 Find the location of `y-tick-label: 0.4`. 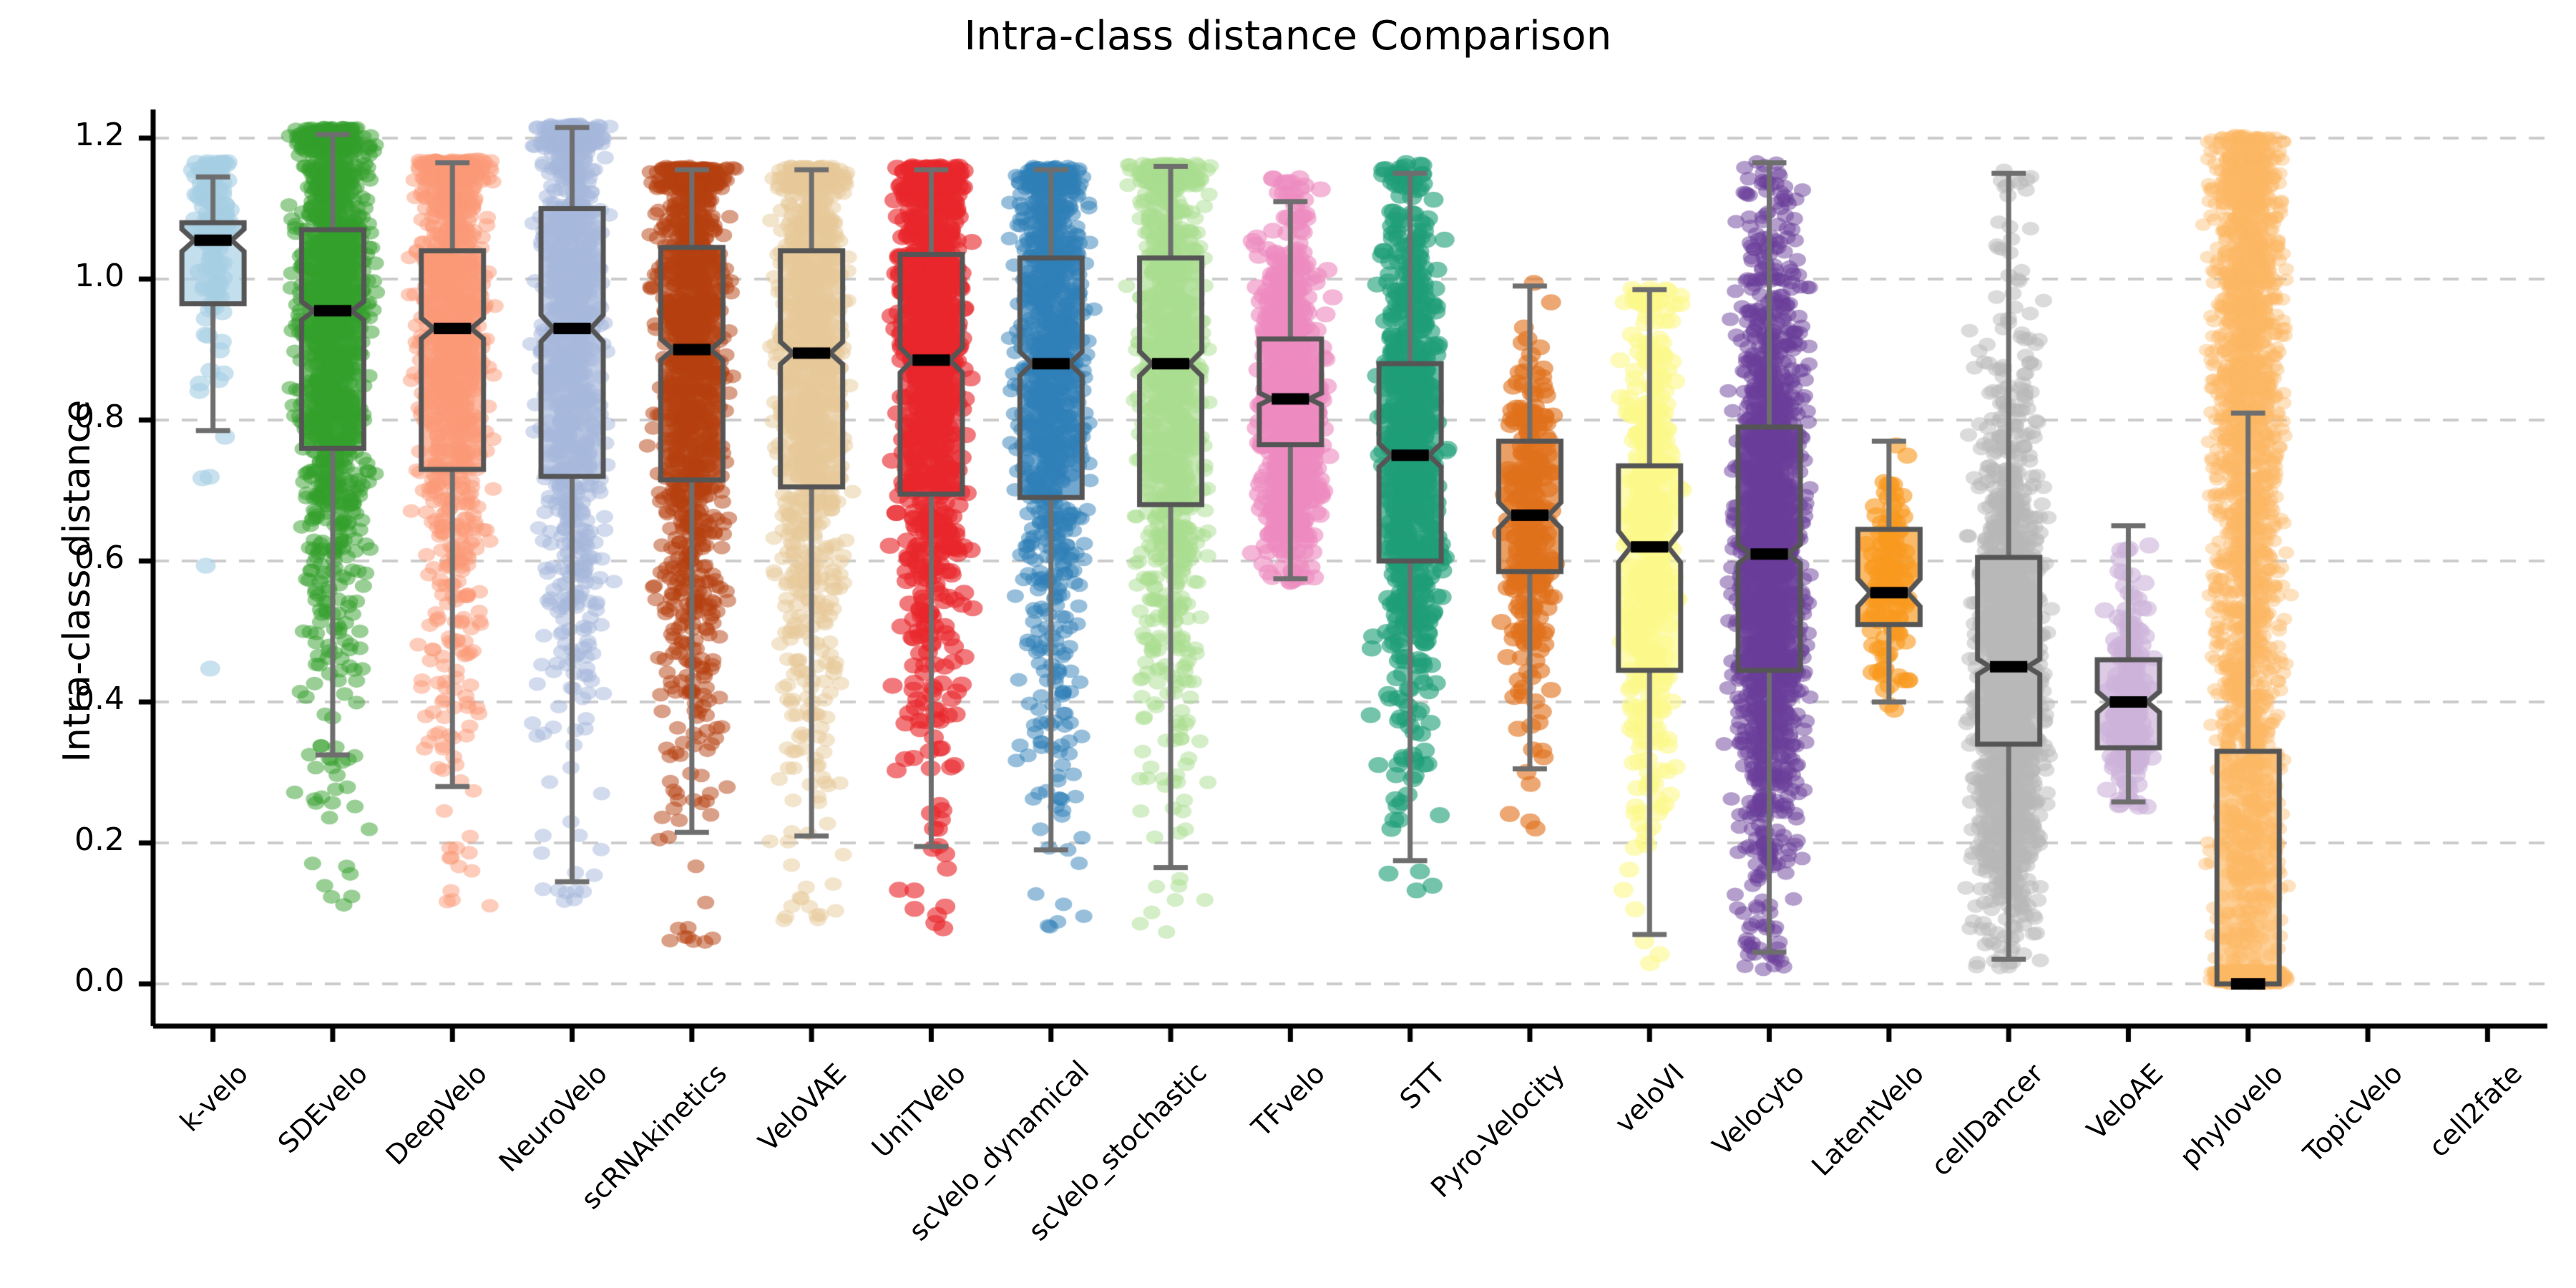

y-tick-label: 0.4 is located at coordinates (100, 698).